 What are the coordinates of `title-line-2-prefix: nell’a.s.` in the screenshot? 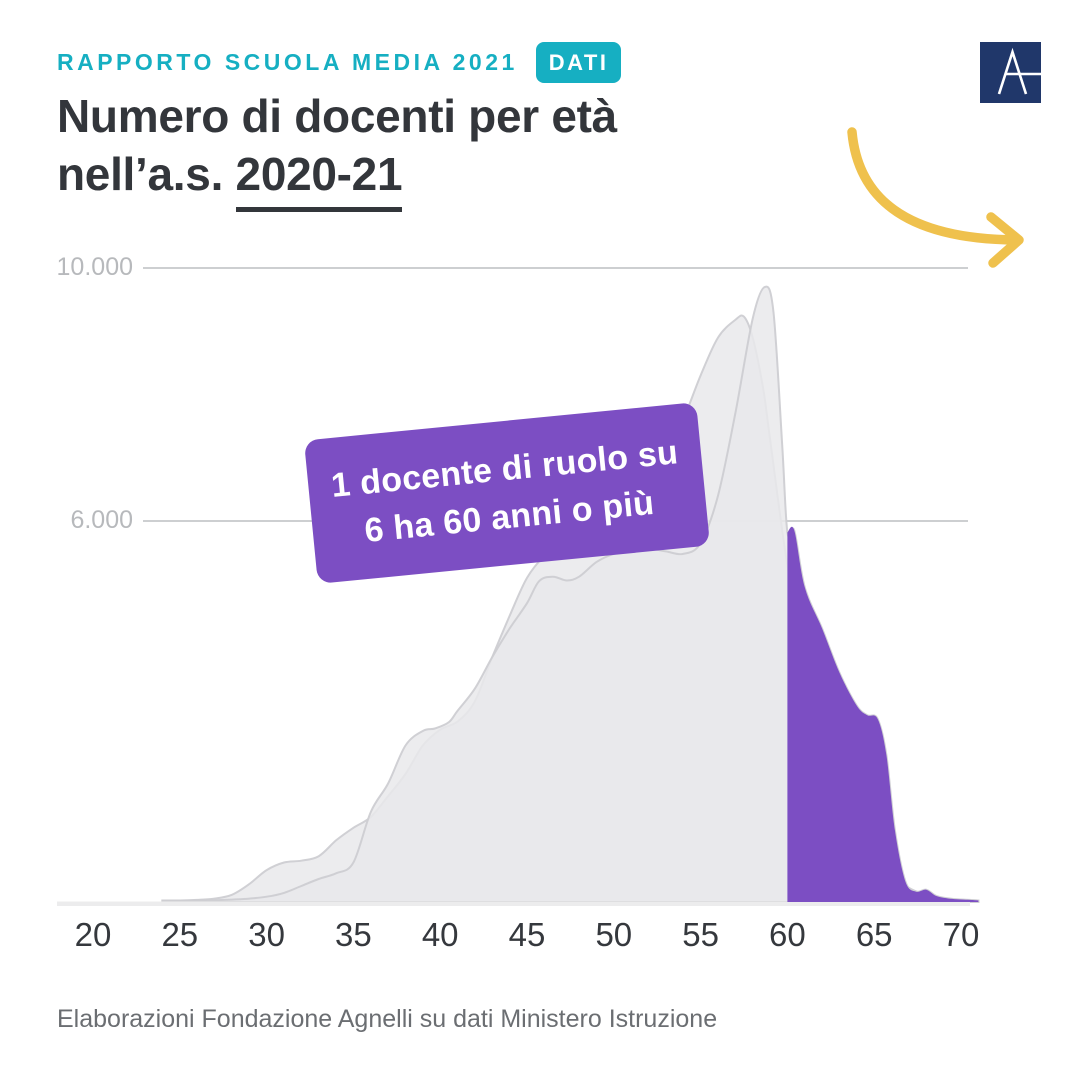 It's located at (146, 173).